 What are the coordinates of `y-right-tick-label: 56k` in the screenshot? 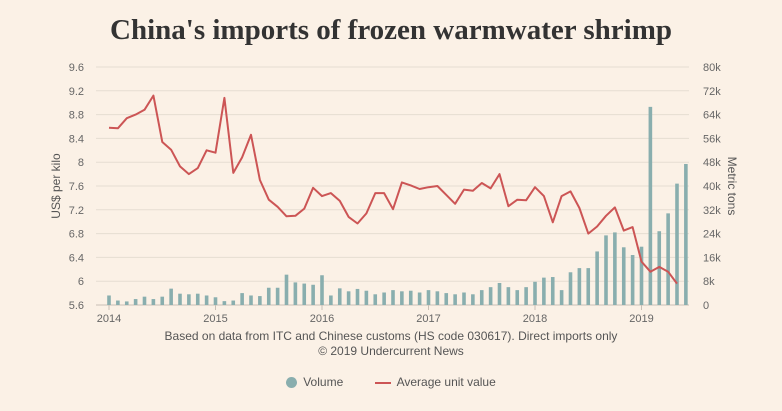 It's located at (712, 139).